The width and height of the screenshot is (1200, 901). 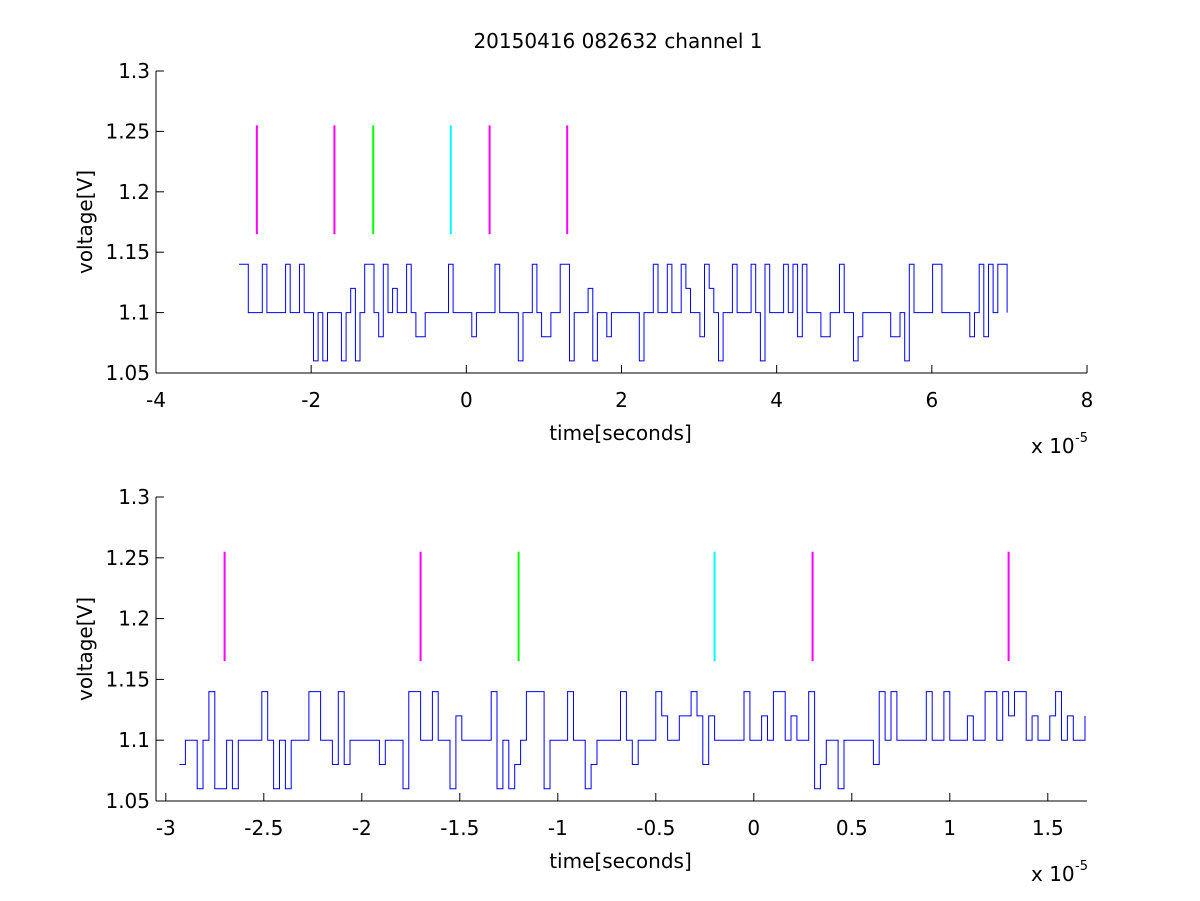 I want to click on x-tick-label: -2.5, so click(x=263, y=828).